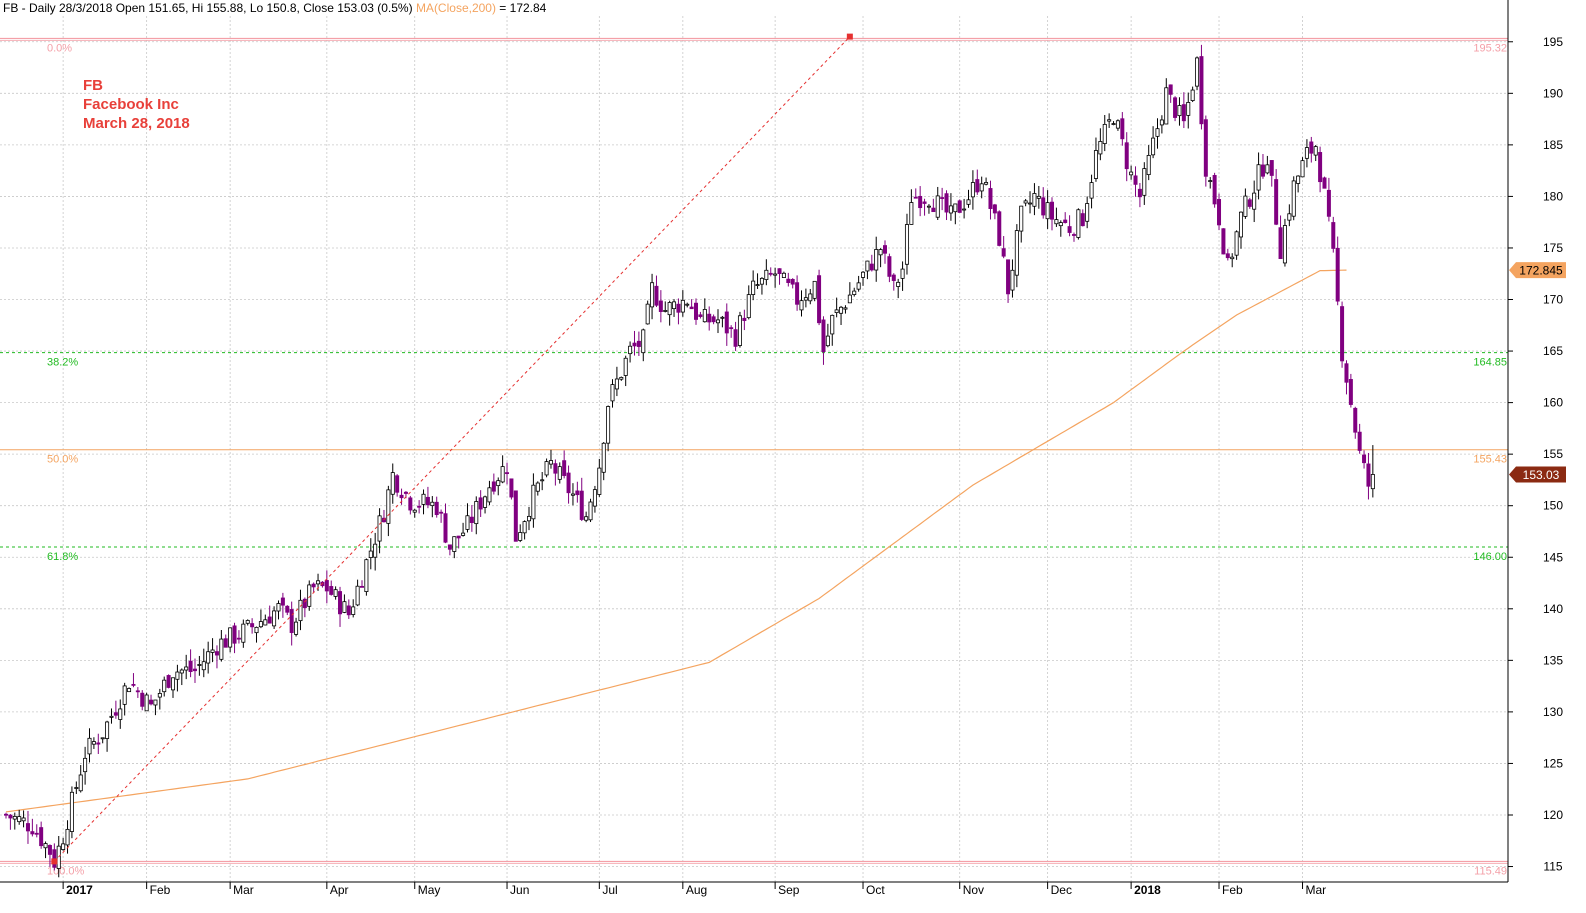 This screenshot has height=913, width=1586. I want to click on trendline-start-marker, so click(54, 861).